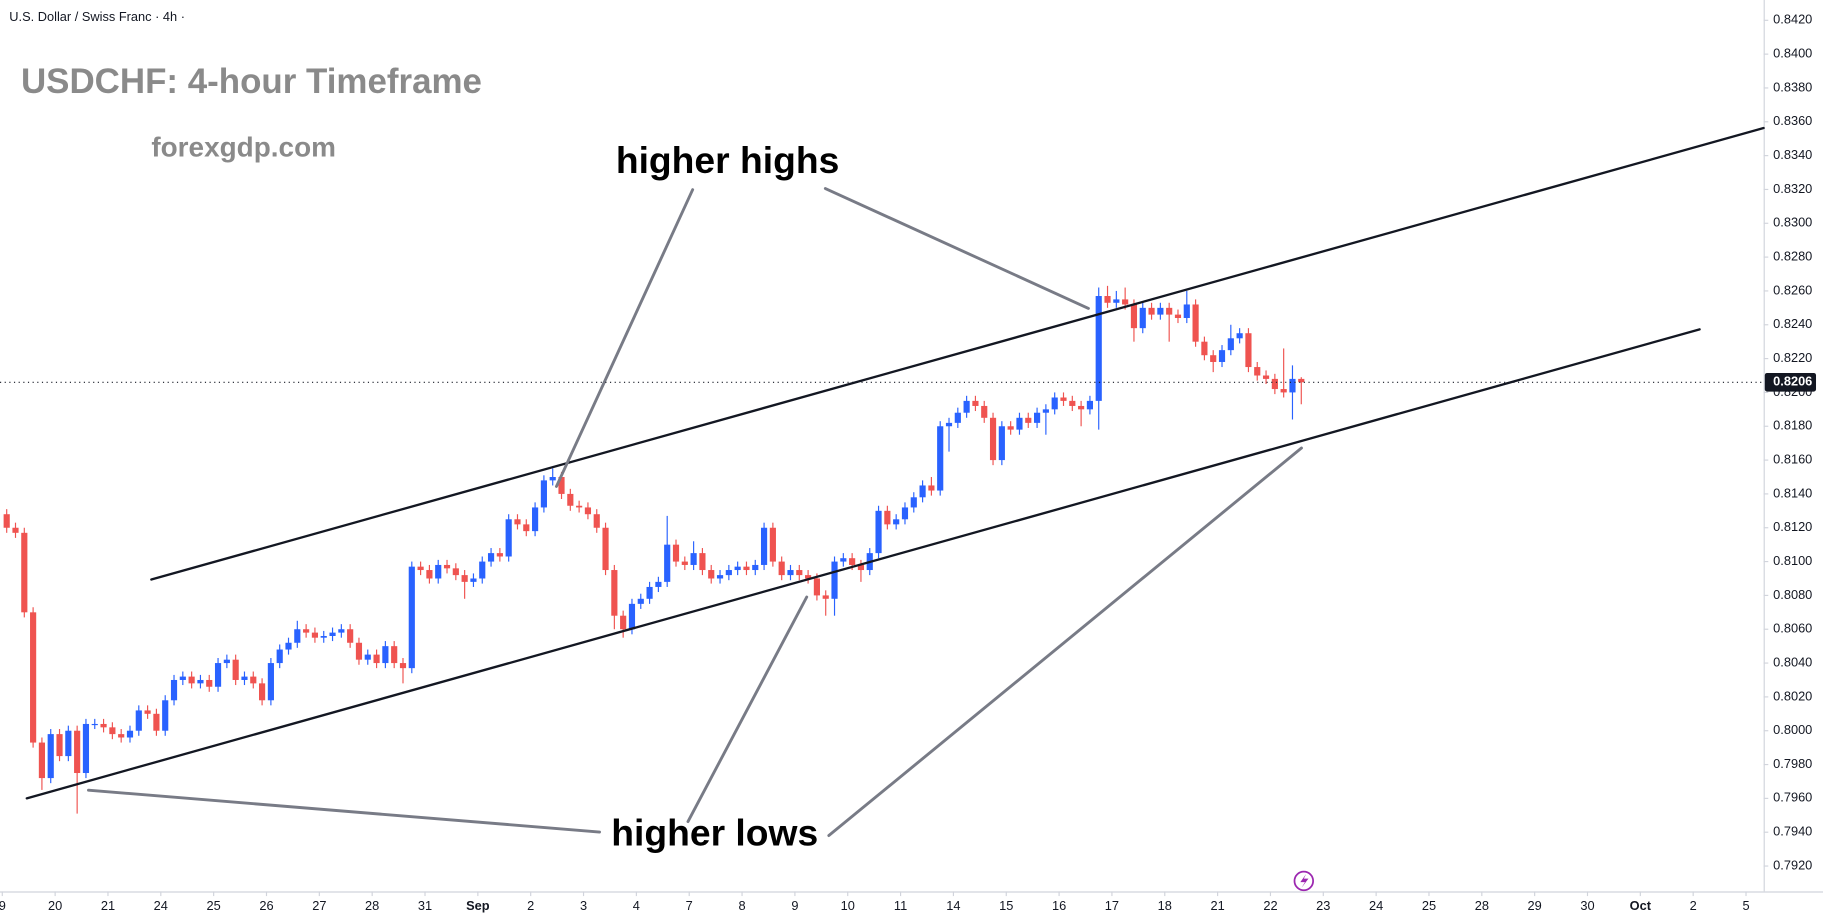 The width and height of the screenshot is (1823, 924). What do you see at coordinates (1792, 797) in the screenshot?
I see `y-tick-label: 0.7960` at bounding box center [1792, 797].